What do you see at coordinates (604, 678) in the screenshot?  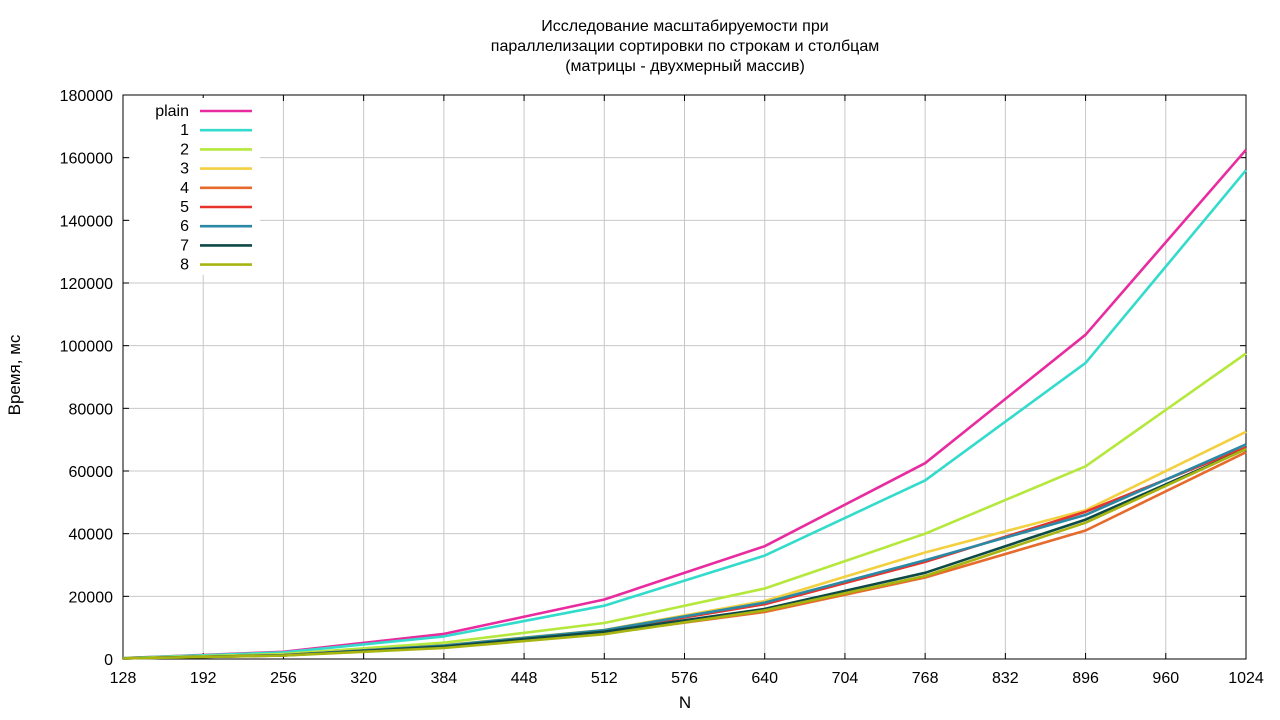 I see `x-tick-label: 512` at bounding box center [604, 678].